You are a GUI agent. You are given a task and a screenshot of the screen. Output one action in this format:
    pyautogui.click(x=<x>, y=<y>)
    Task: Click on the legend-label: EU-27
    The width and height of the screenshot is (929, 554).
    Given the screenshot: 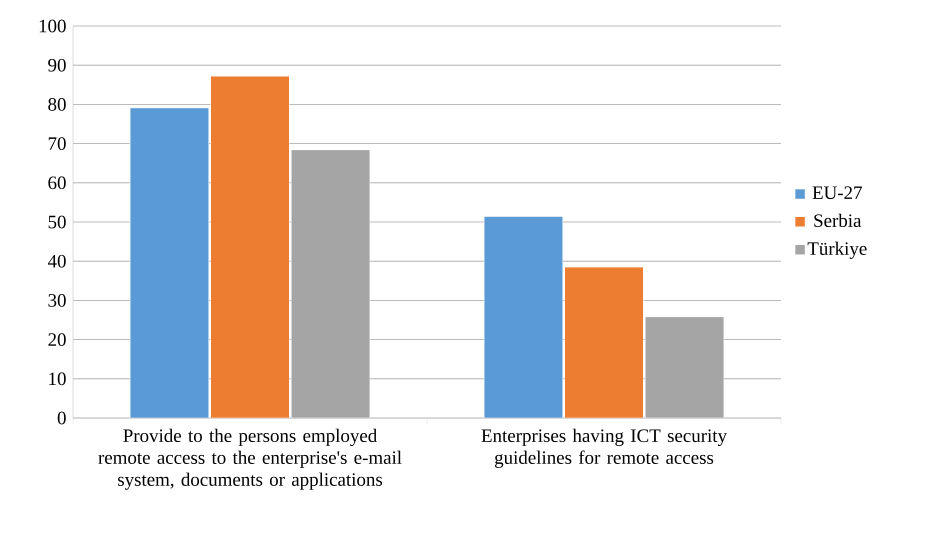 What is the action you would take?
    pyautogui.click(x=837, y=193)
    